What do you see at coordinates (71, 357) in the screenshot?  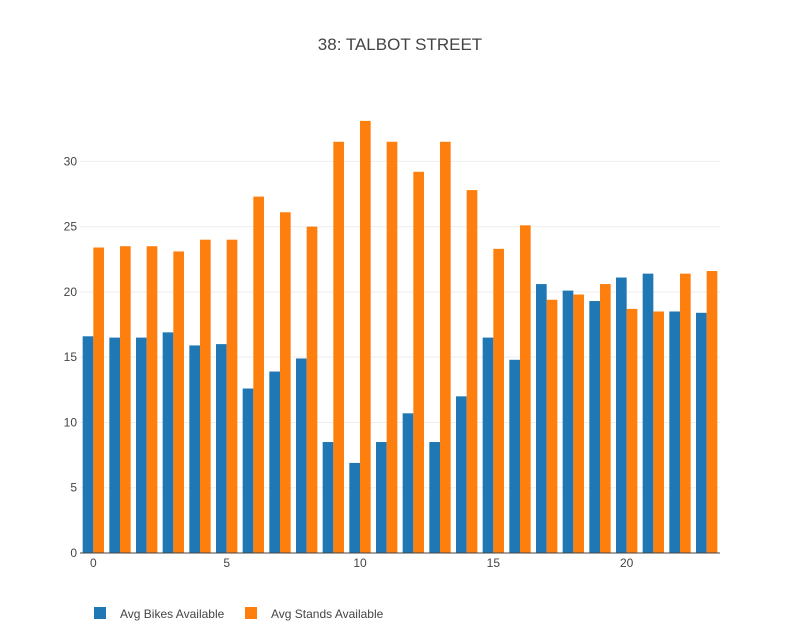 I see `y-tick-label: 15` at bounding box center [71, 357].